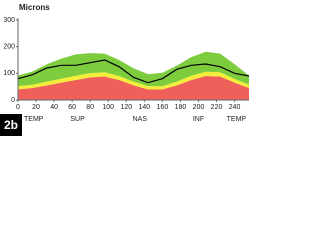 The height and width of the screenshot is (240, 320). Describe the element at coordinates (9, 20) in the screenshot. I see `y-tick-label: 300` at that location.